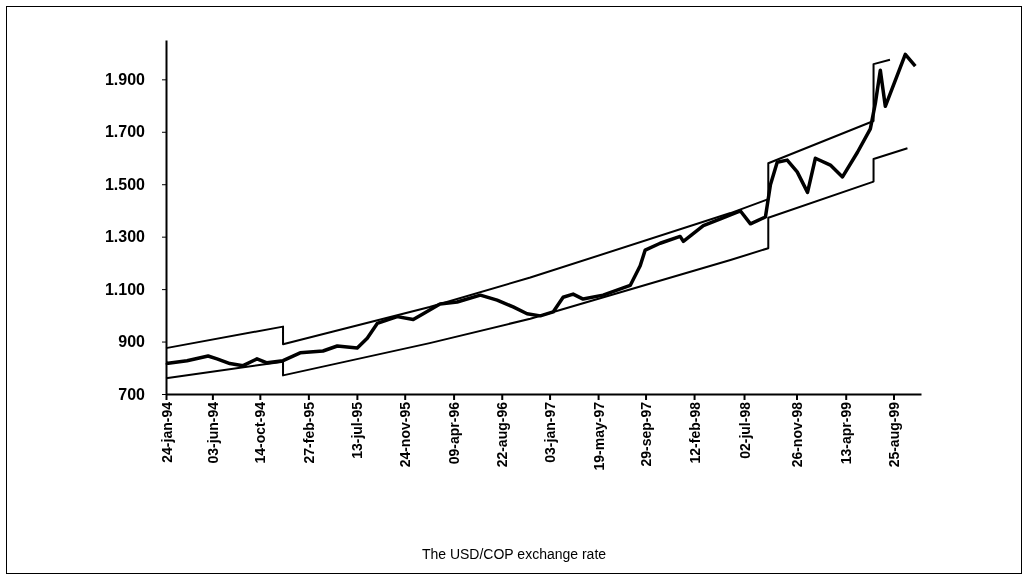 This screenshot has height=580, width=1028. I want to click on y-tick-label: 1.900, so click(125, 79).